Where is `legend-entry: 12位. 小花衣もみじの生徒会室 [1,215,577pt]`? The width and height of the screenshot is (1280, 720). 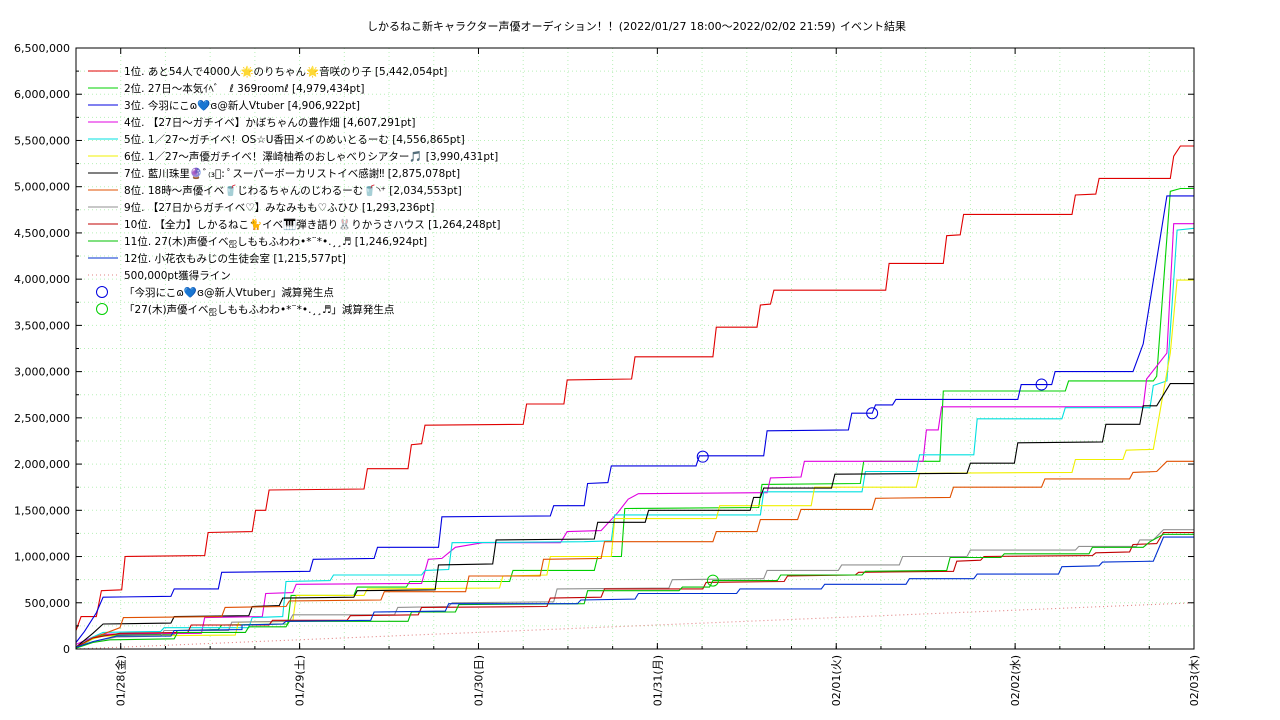
legend-entry: 12位. 小花衣もみじの生徒会室 [1,215,577pt] is located at coordinates (235, 258).